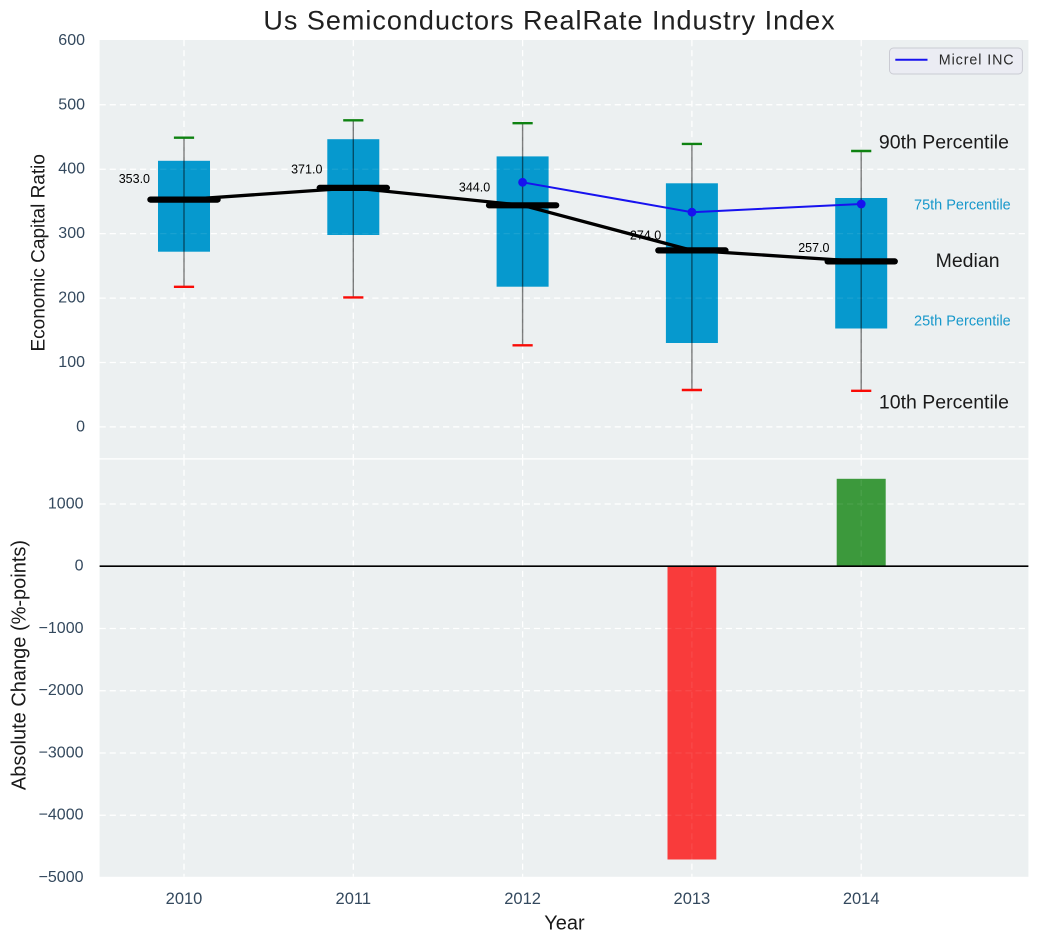 The image size is (1039, 942). I want to click on svg-text: 200, so click(71, 298).